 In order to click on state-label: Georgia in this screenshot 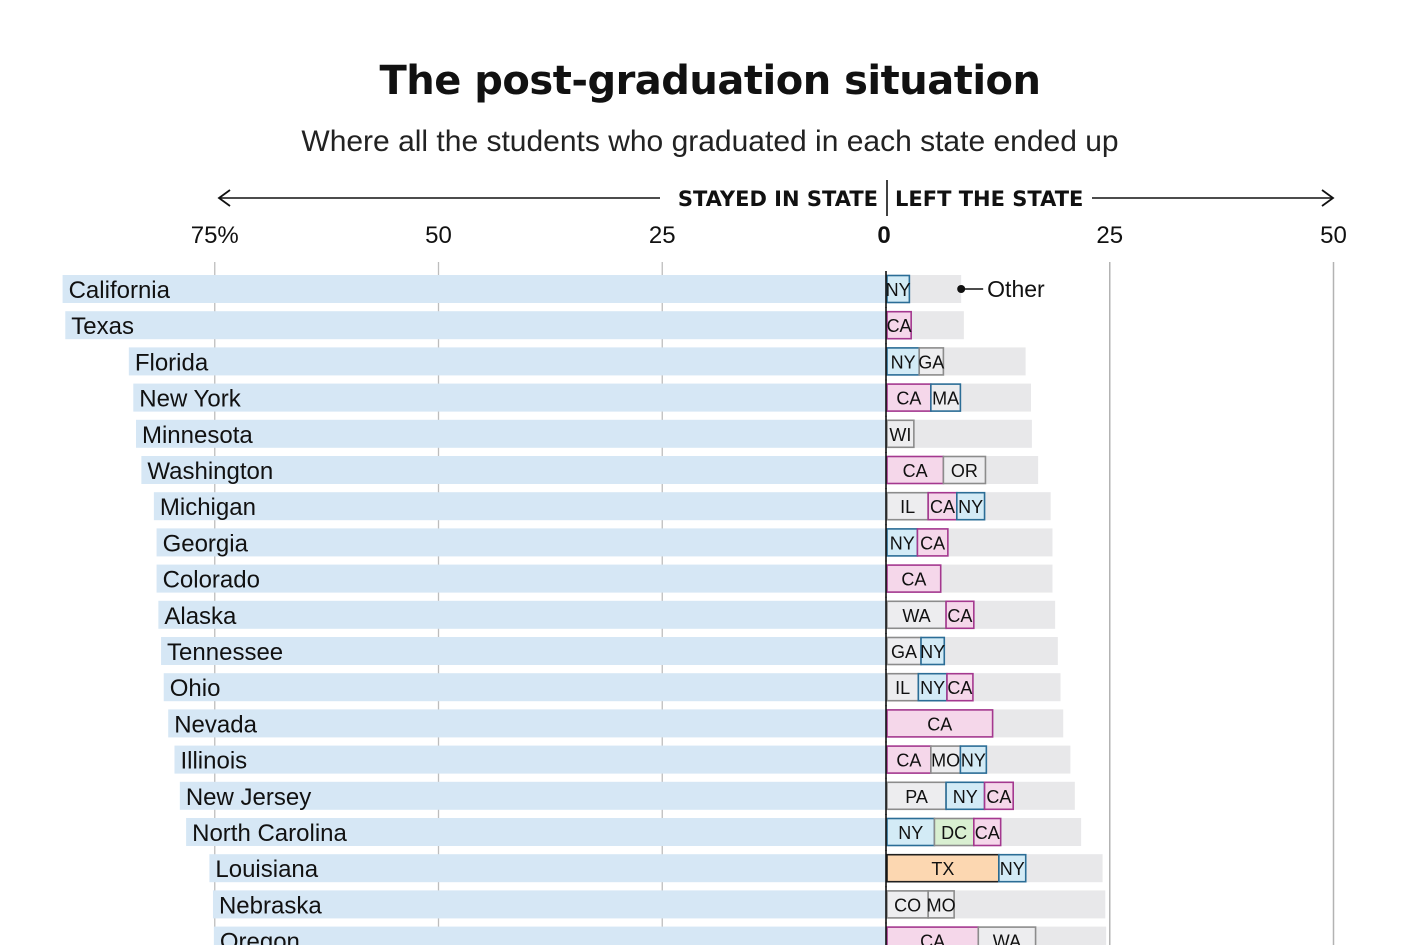, I will do `click(206, 543)`.